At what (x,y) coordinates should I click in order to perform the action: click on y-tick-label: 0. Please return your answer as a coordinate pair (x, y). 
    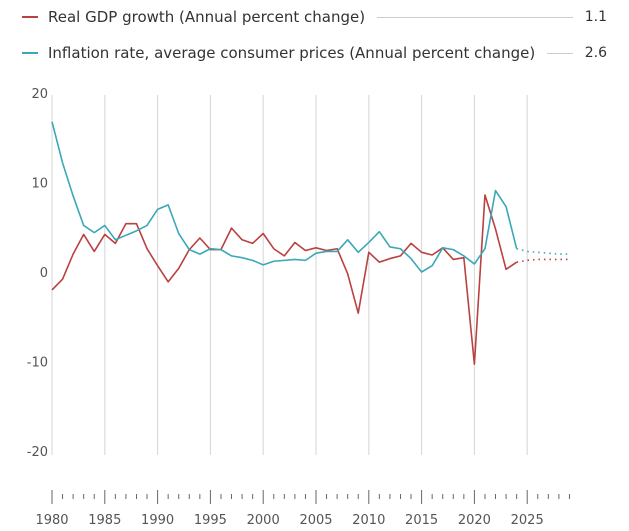
    Looking at the image, I should click on (44, 273).